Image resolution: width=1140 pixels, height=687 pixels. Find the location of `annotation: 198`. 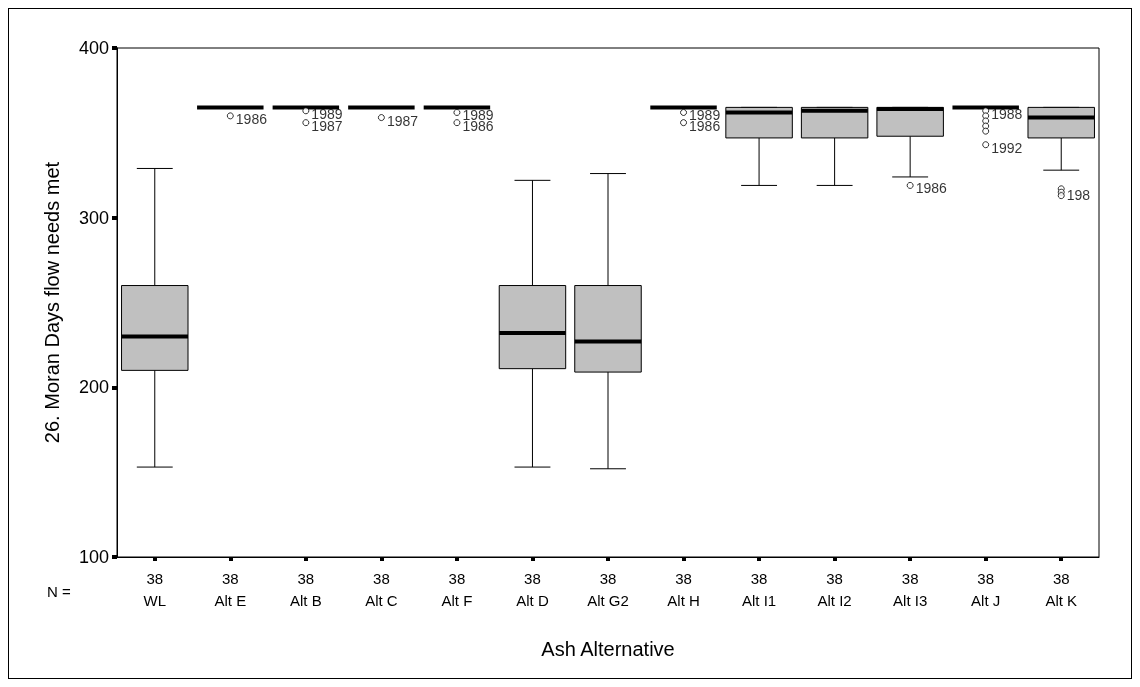

annotation: 198 is located at coordinates (1078, 195).